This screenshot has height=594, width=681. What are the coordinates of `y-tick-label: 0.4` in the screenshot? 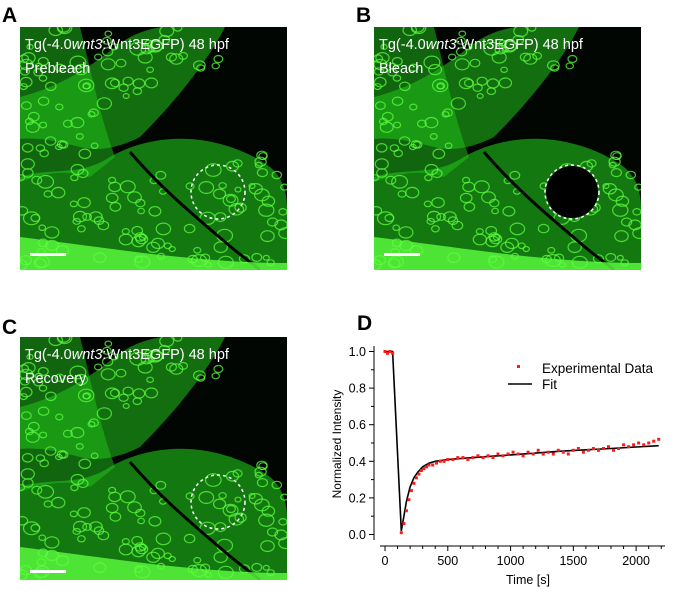 It's located at (357, 462).